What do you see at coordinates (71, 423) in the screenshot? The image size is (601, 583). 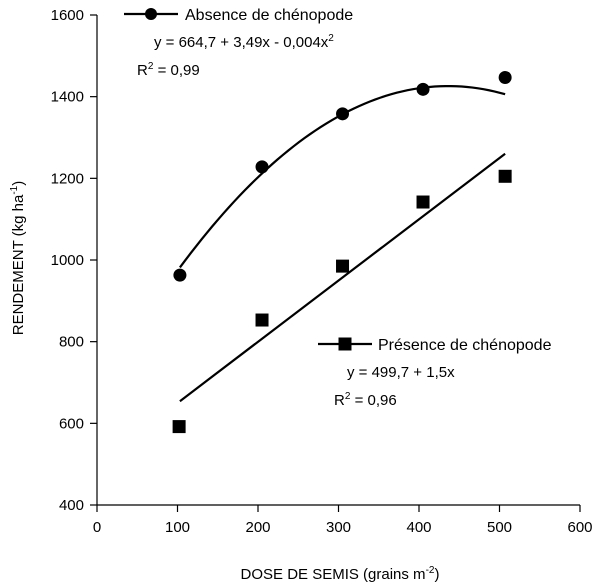 I see `y-tick-label: 600` at bounding box center [71, 423].